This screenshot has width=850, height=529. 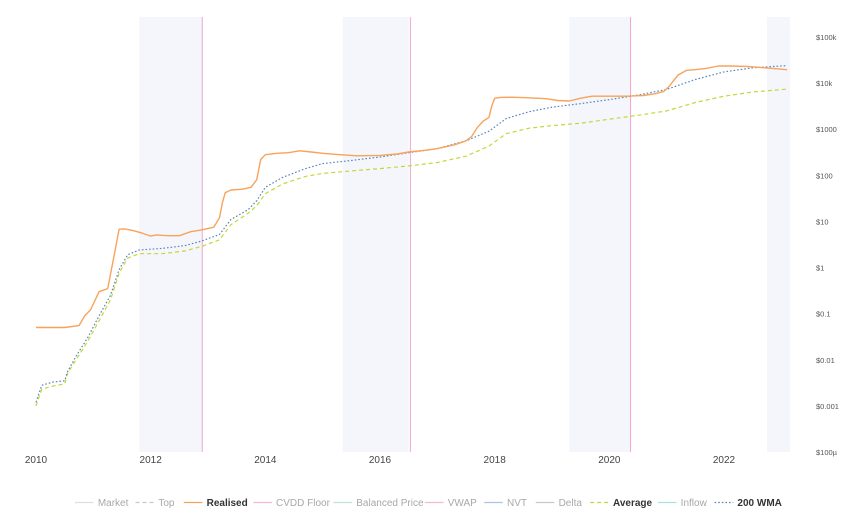 What do you see at coordinates (826, 129) in the screenshot?
I see `y-tick-label: $1000` at bounding box center [826, 129].